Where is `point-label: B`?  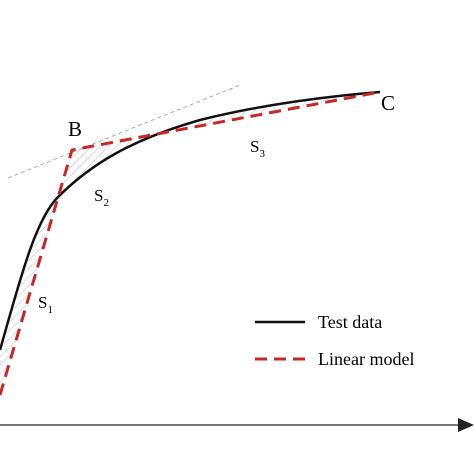 point-label: B is located at coordinates (75, 129).